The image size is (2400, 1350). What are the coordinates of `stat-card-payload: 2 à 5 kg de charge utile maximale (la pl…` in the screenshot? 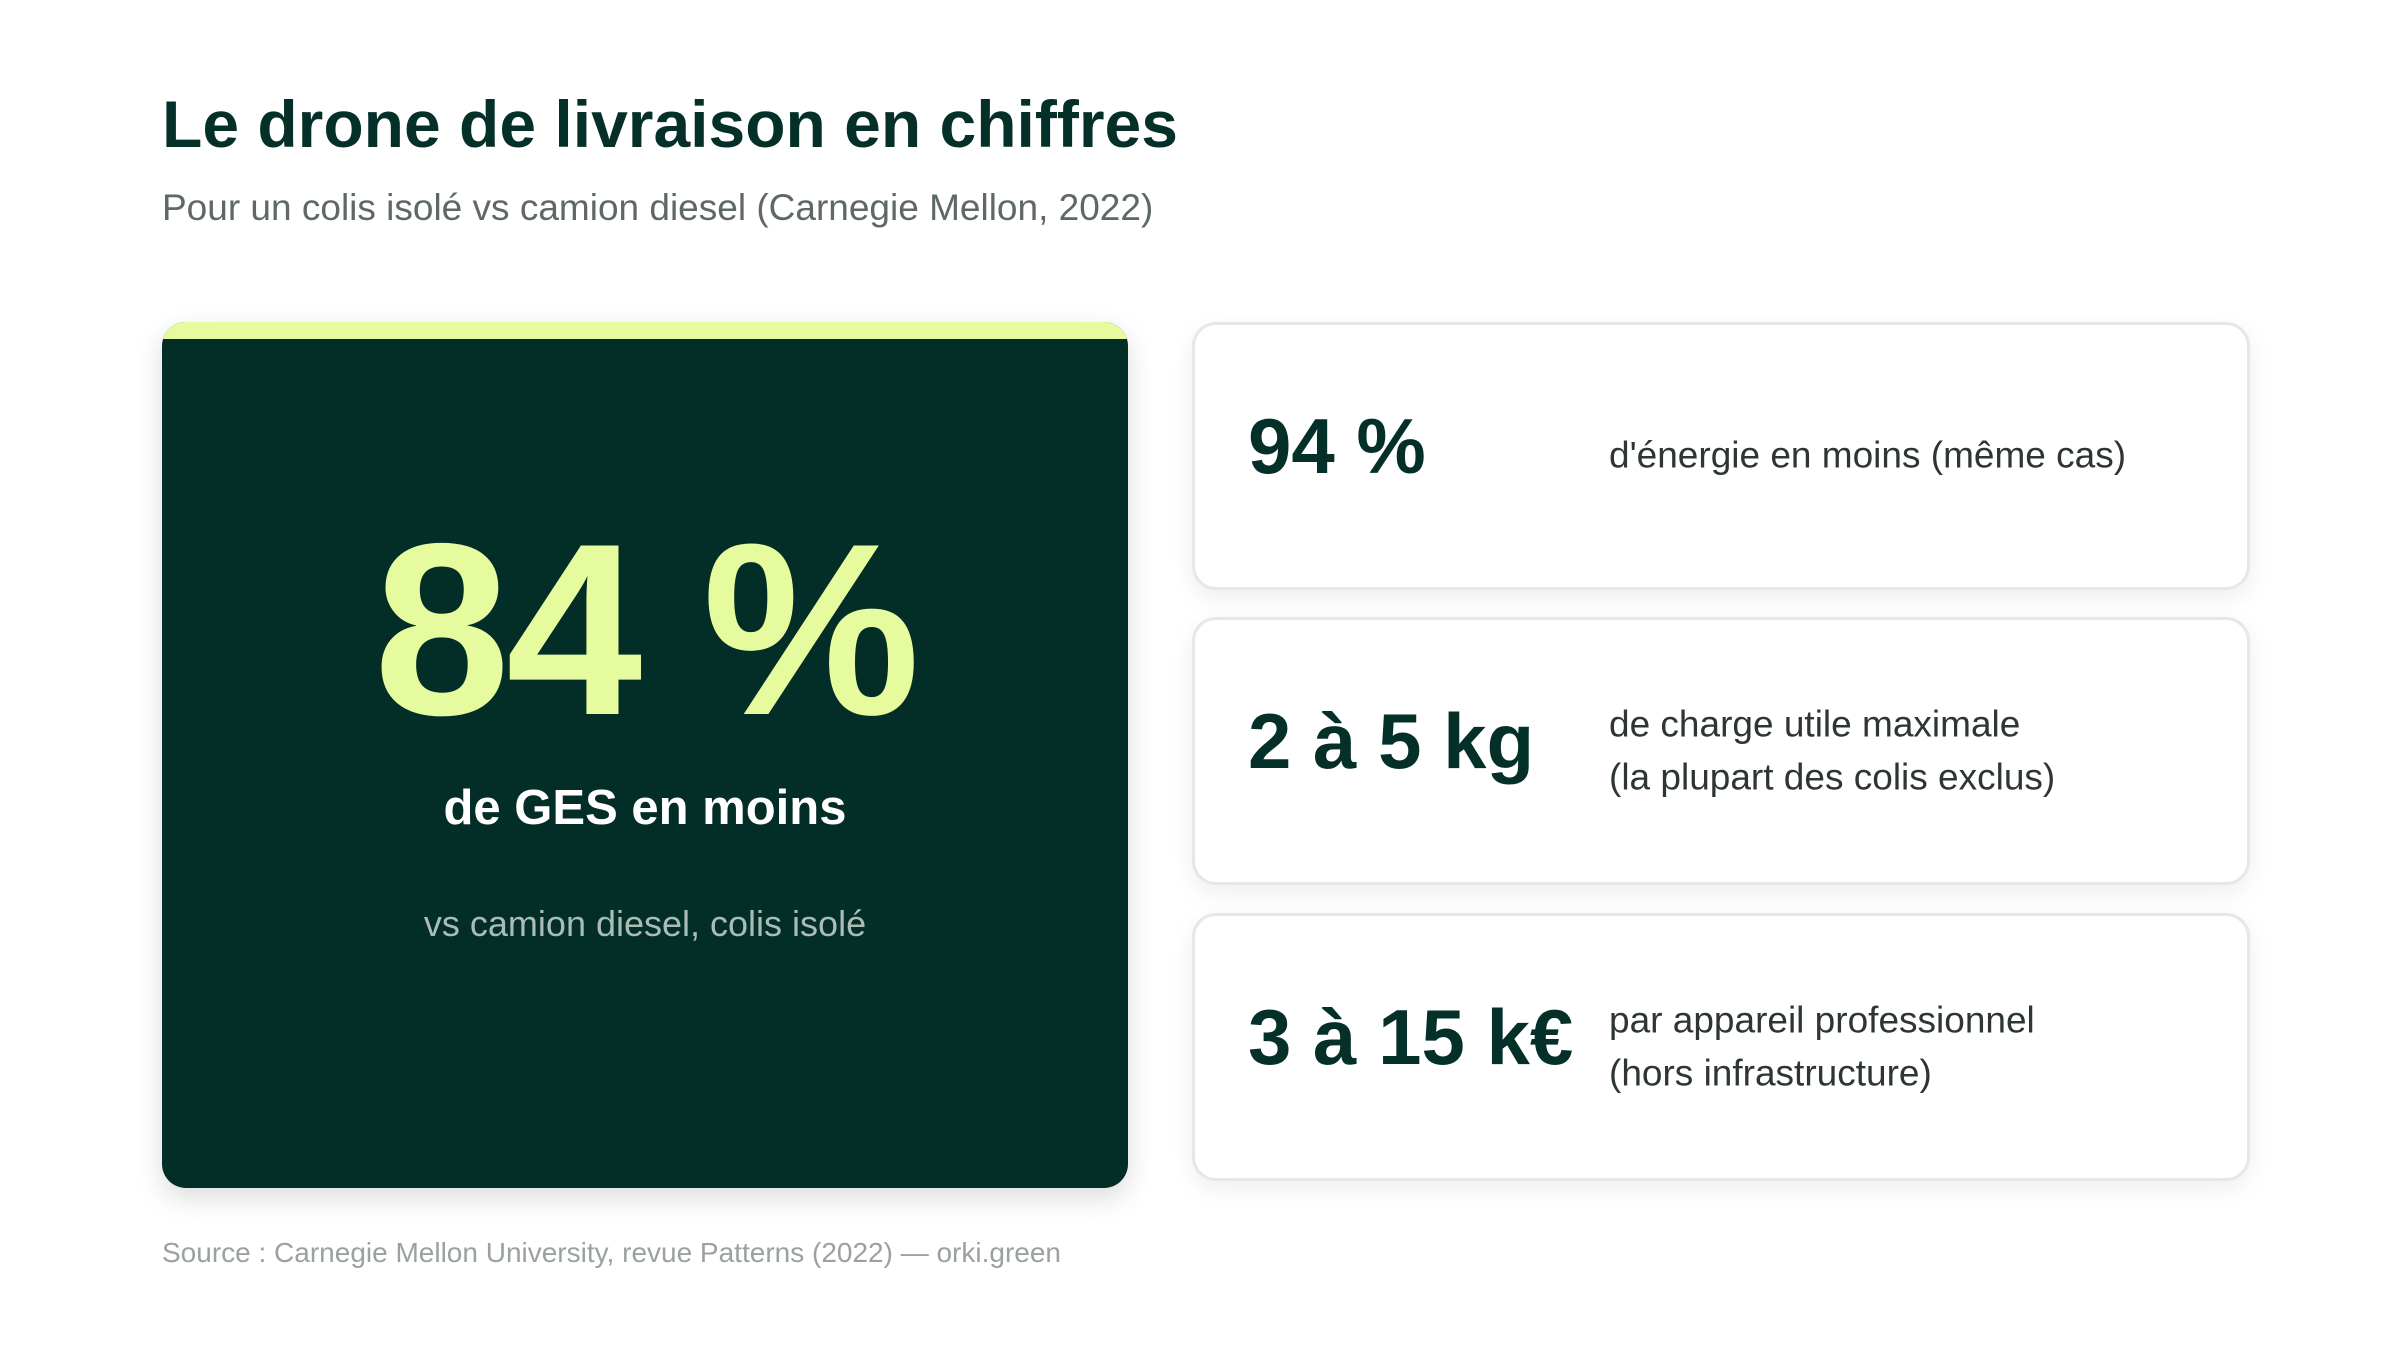 It's located at (1721, 751).